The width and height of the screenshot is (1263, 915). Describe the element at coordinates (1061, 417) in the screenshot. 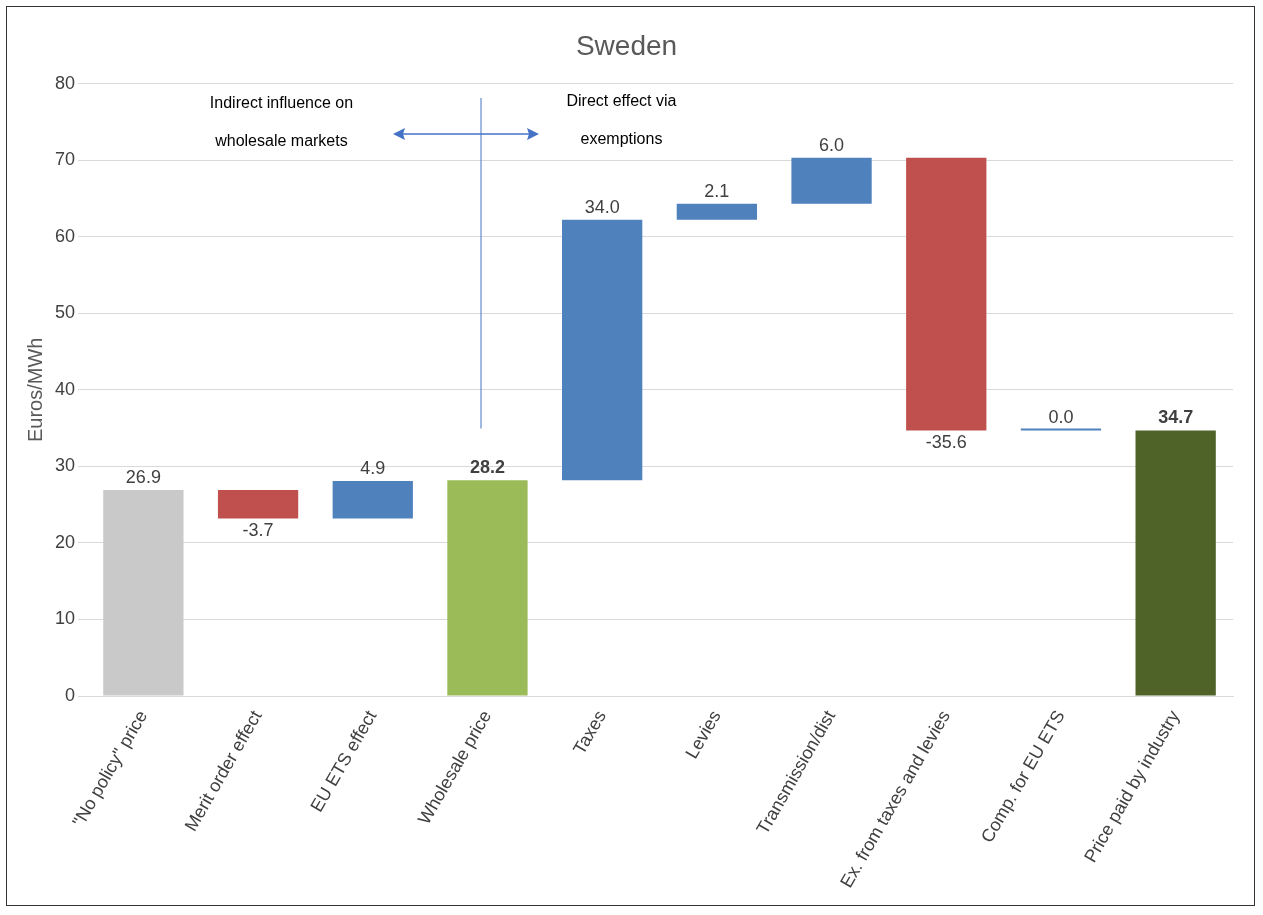

I see `data-label: 0.0` at that location.